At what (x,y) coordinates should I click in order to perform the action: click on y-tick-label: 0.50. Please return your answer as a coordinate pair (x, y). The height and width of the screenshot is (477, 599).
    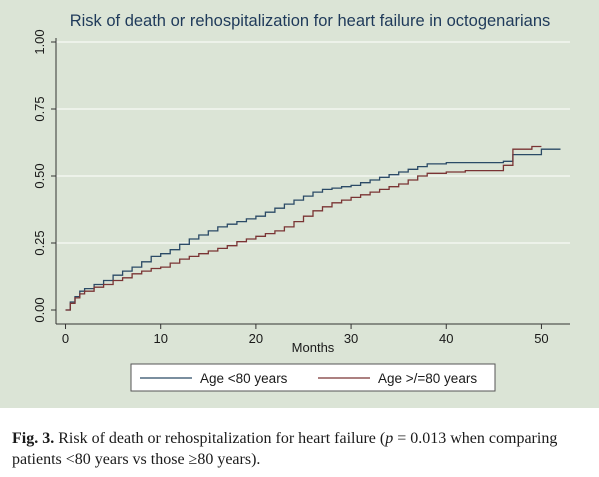
    Looking at the image, I should click on (39, 175).